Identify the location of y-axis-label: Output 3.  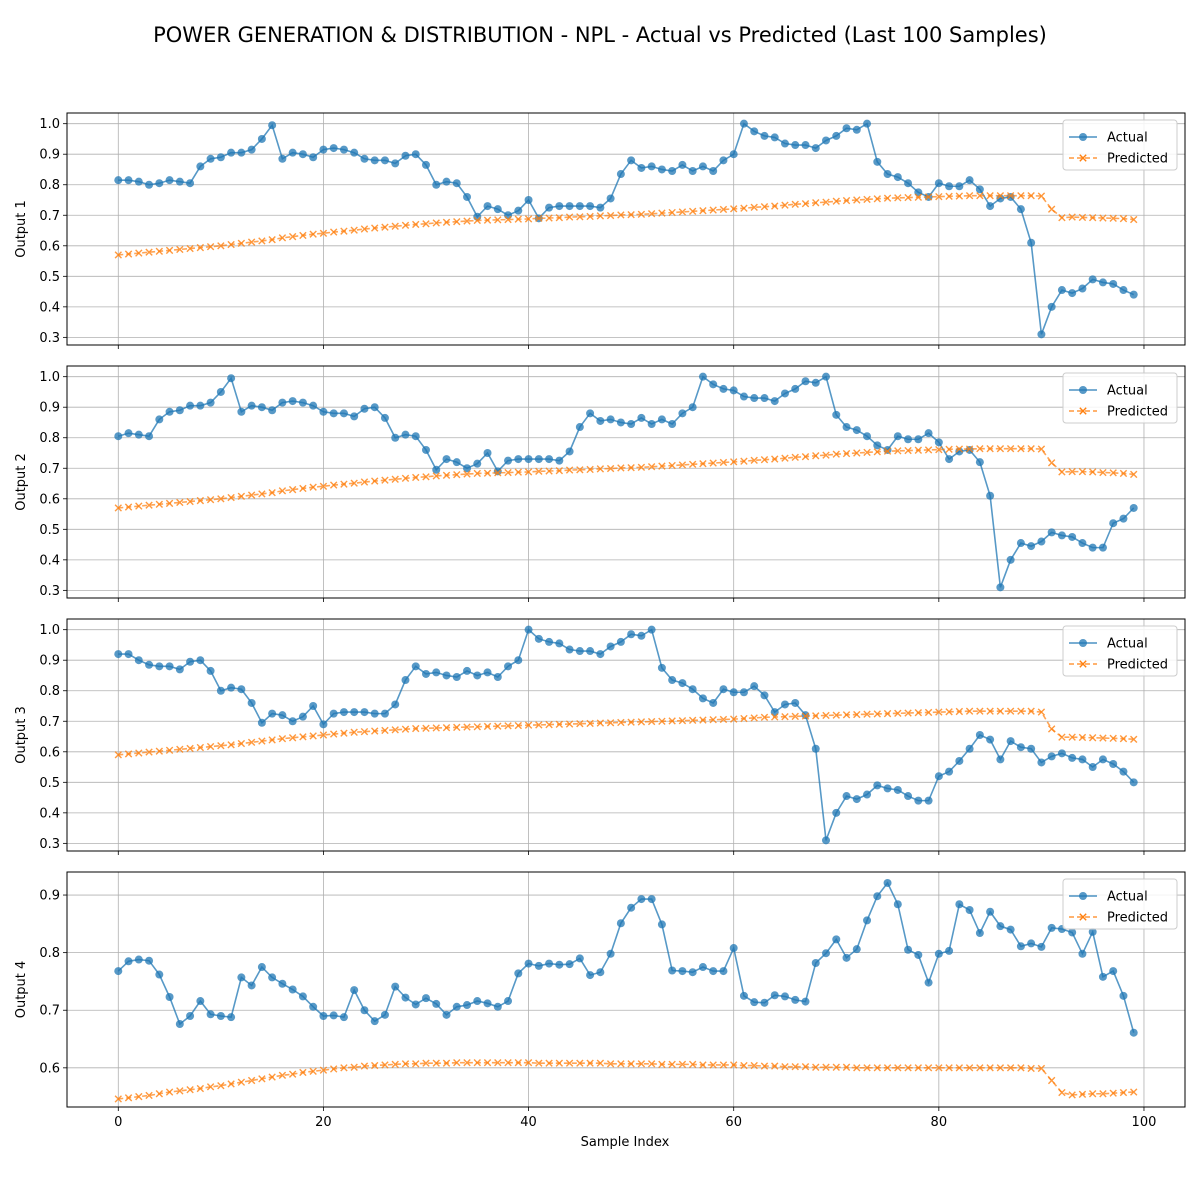
(21, 735).